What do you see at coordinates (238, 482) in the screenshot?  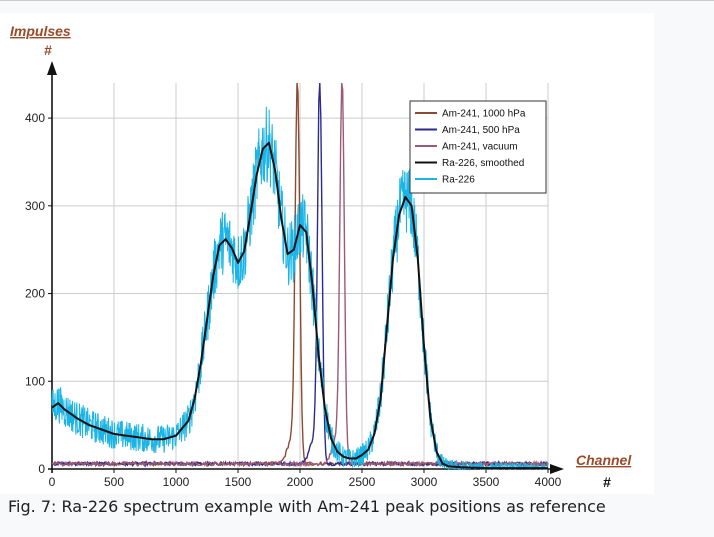 I see `x-tick-label: 1500` at bounding box center [238, 482].